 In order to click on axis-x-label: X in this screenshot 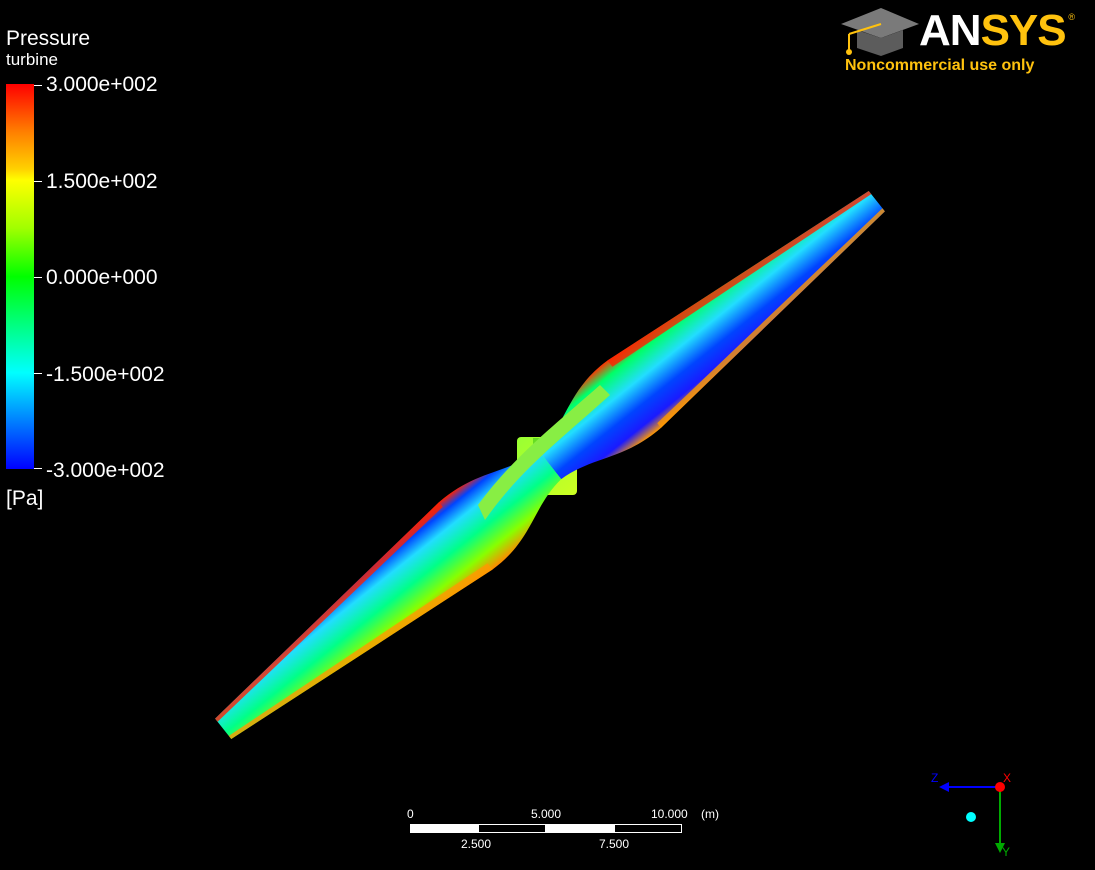, I will do `click(1007, 778)`.